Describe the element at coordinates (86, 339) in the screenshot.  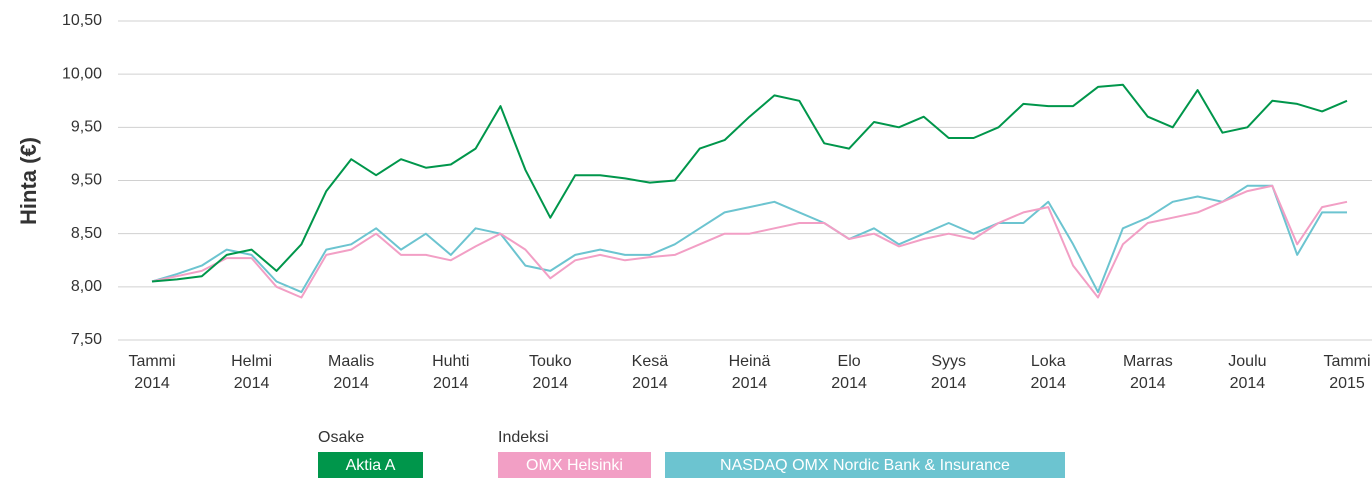
I see `y-tick-label: 7,50` at that location.